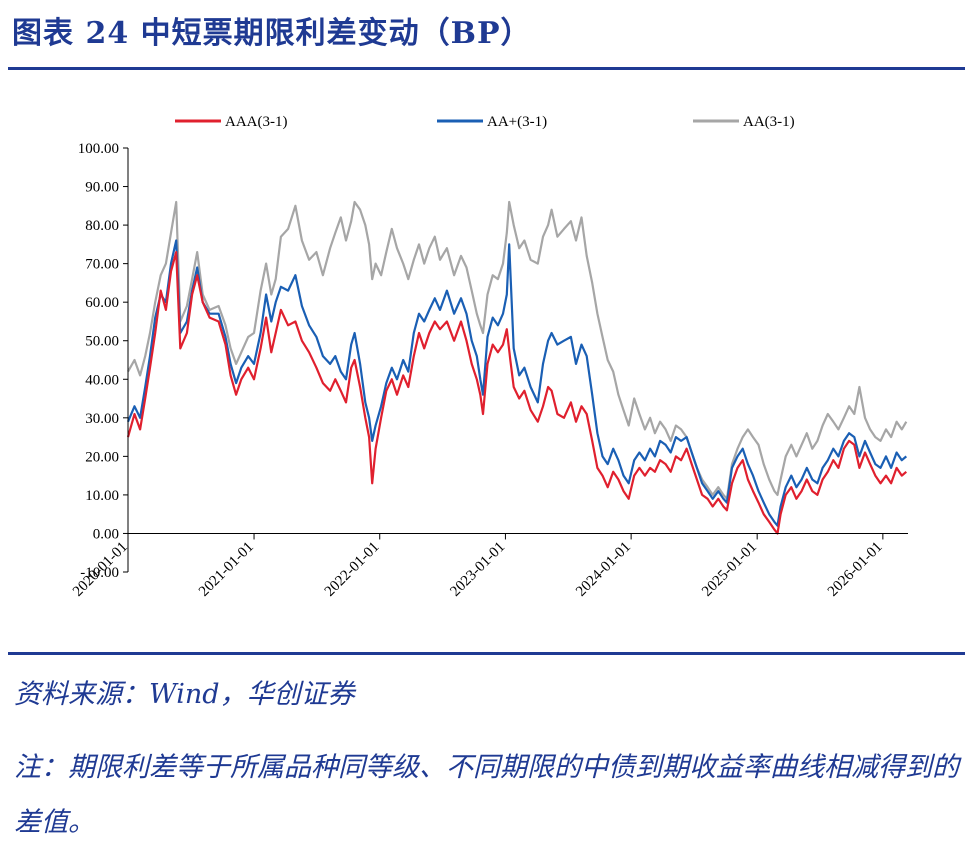  What do you see at coordinates (486, 653) in the screenshot?
I see `bottom-rule` at bounding box center [486, 653].